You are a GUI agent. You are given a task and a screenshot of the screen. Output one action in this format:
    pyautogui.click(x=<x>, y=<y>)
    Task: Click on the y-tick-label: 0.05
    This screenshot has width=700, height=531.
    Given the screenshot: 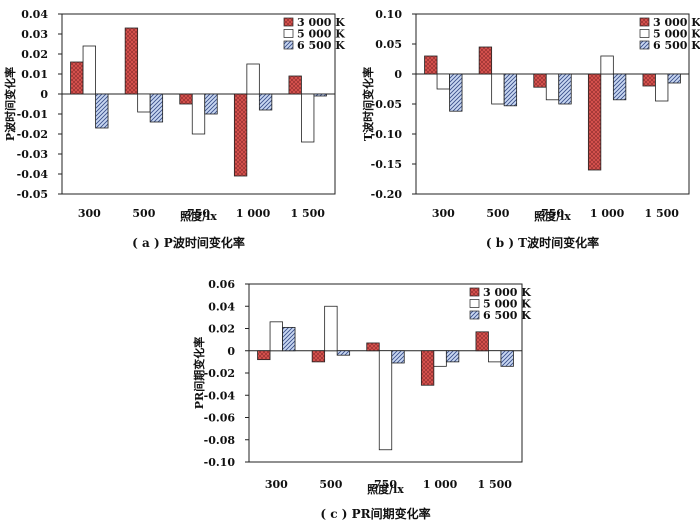 What is the action you would take?
    pyautogui.click(x=388, y=44)
    